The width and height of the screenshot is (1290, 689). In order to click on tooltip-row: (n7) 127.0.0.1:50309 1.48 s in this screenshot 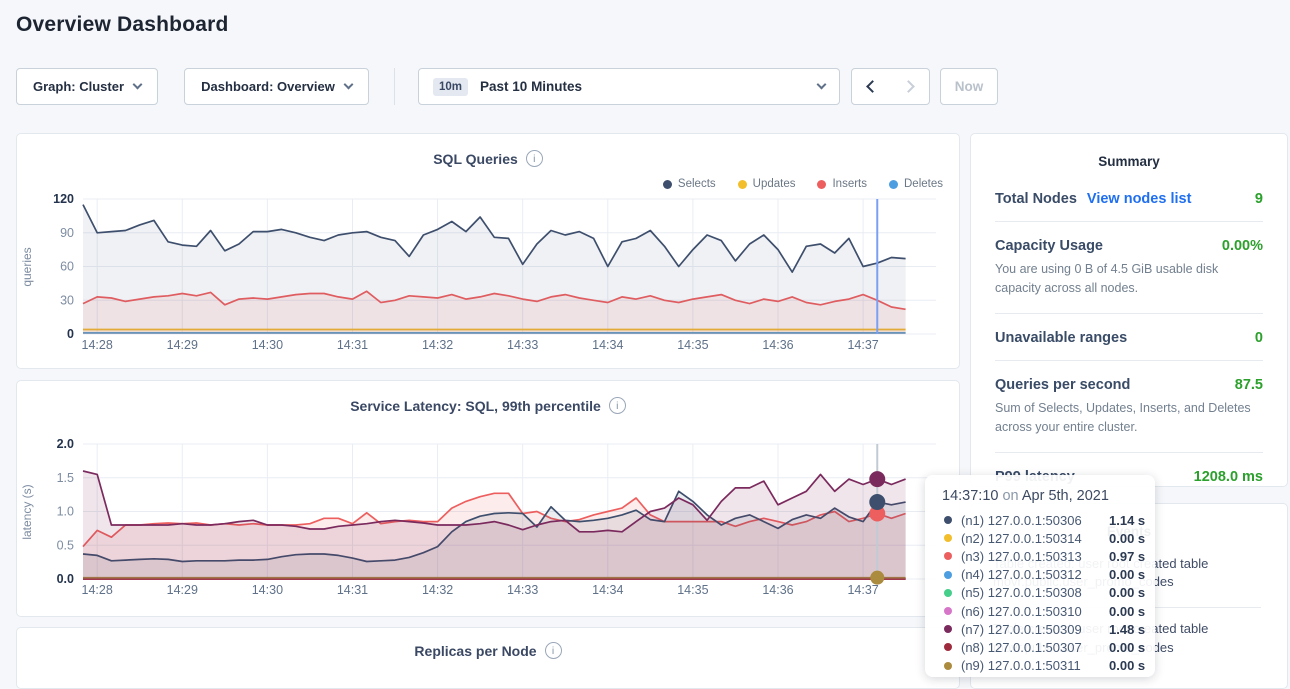, I will do `click(1048, 629)`.